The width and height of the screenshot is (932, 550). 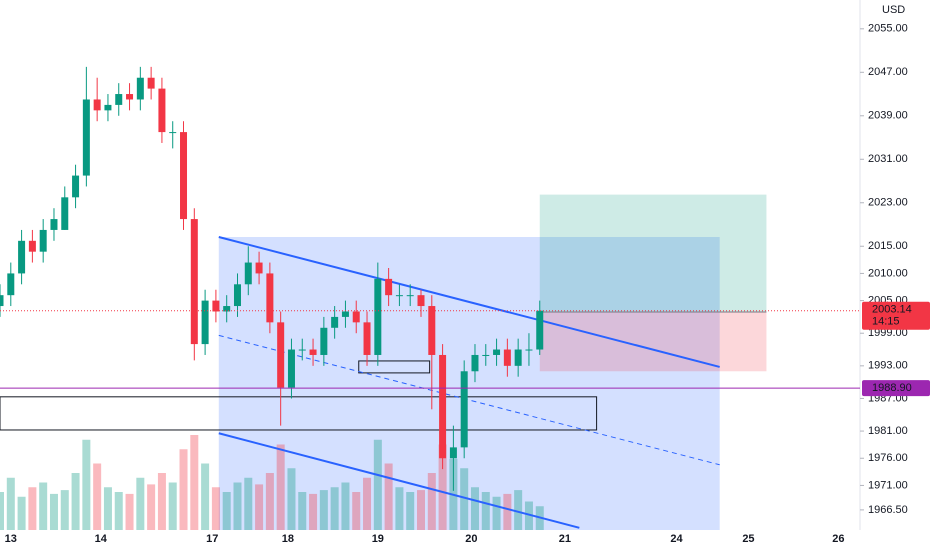 I want to click on y-tick-label: 2055.00, so click(x=888, y=29).